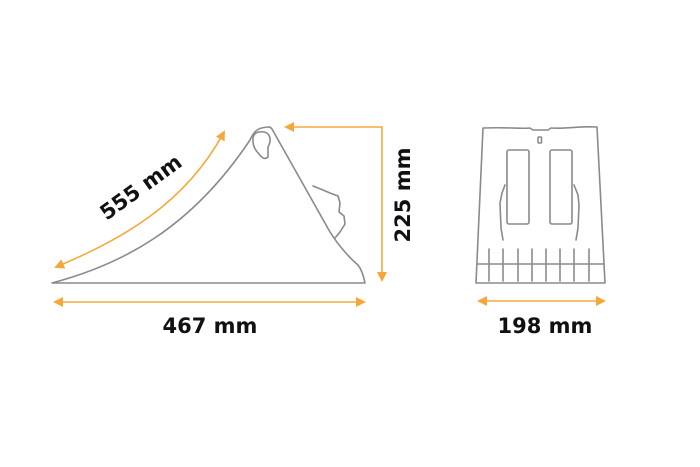 The width and height of the screenshot is (700, 467). What do you see at coordinates (540, 140) in the screenshot?
I see `front-view-slot` at bounding box center [540, 140].